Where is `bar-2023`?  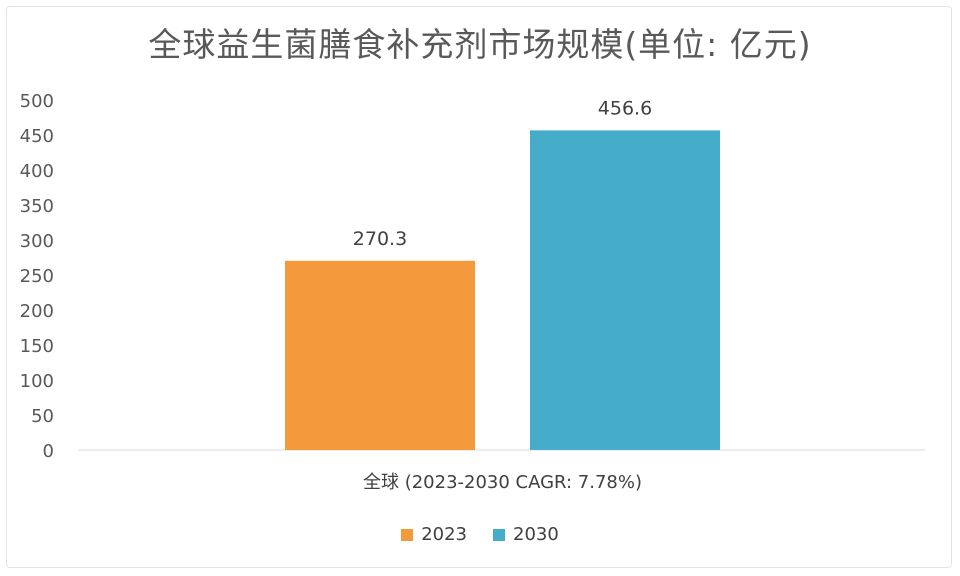
bar-2023 is located at coordinates (380, 355).